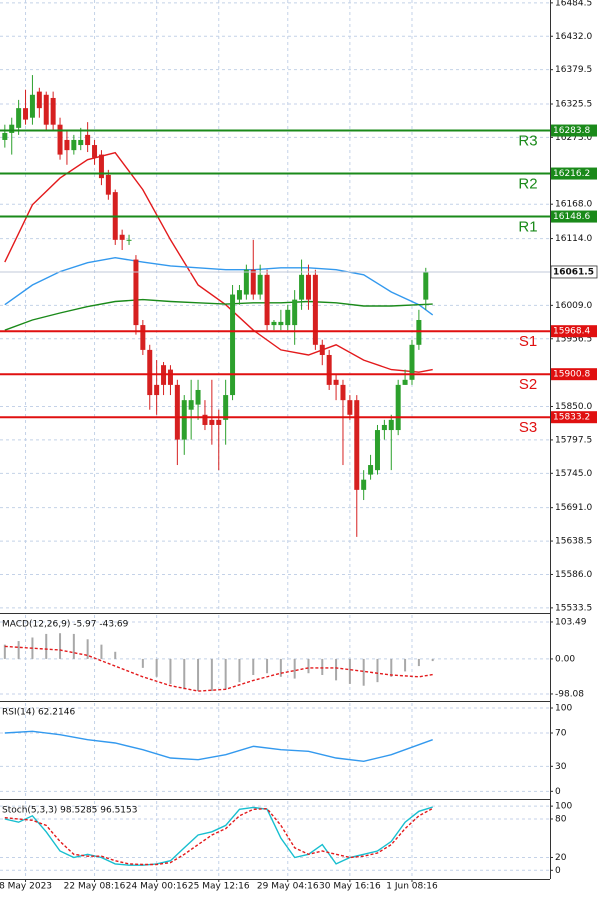  Describe the element at coordinates (573, 205) in the screenshot. I see `y-tick-label: 16168.0` at that location.